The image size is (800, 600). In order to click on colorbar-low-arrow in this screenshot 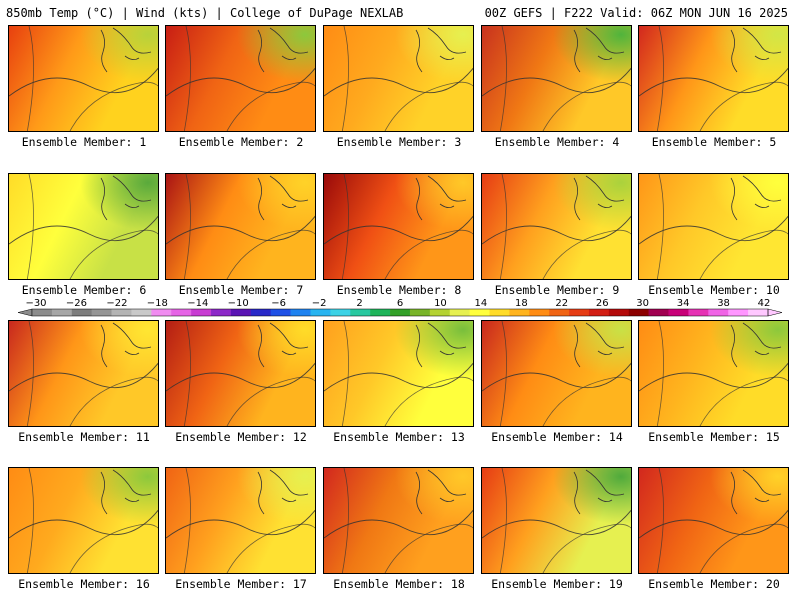, I will do `click(25, 312)`.